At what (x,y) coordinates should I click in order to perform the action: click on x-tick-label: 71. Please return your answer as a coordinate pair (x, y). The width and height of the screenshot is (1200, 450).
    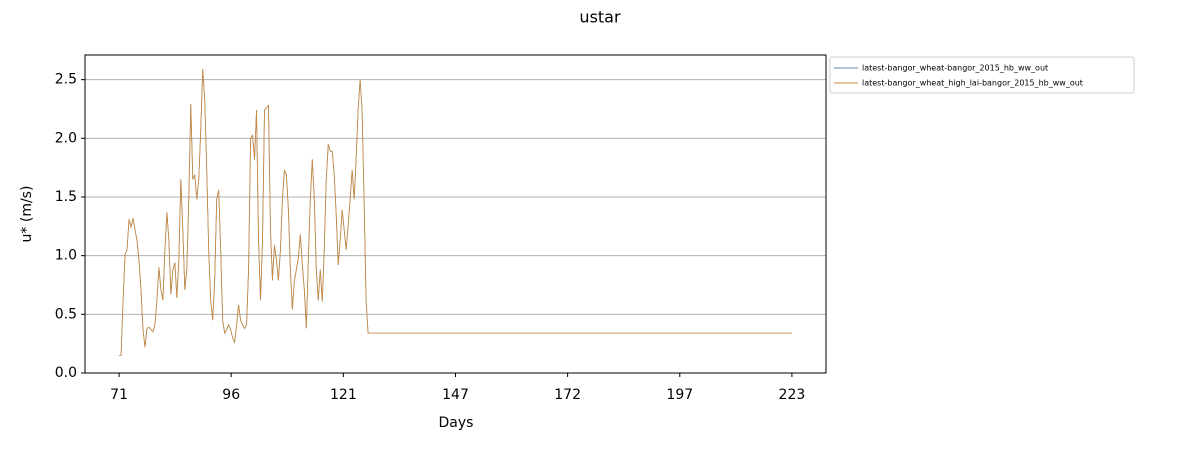
    Looking at the image, I should click on (119, 395).